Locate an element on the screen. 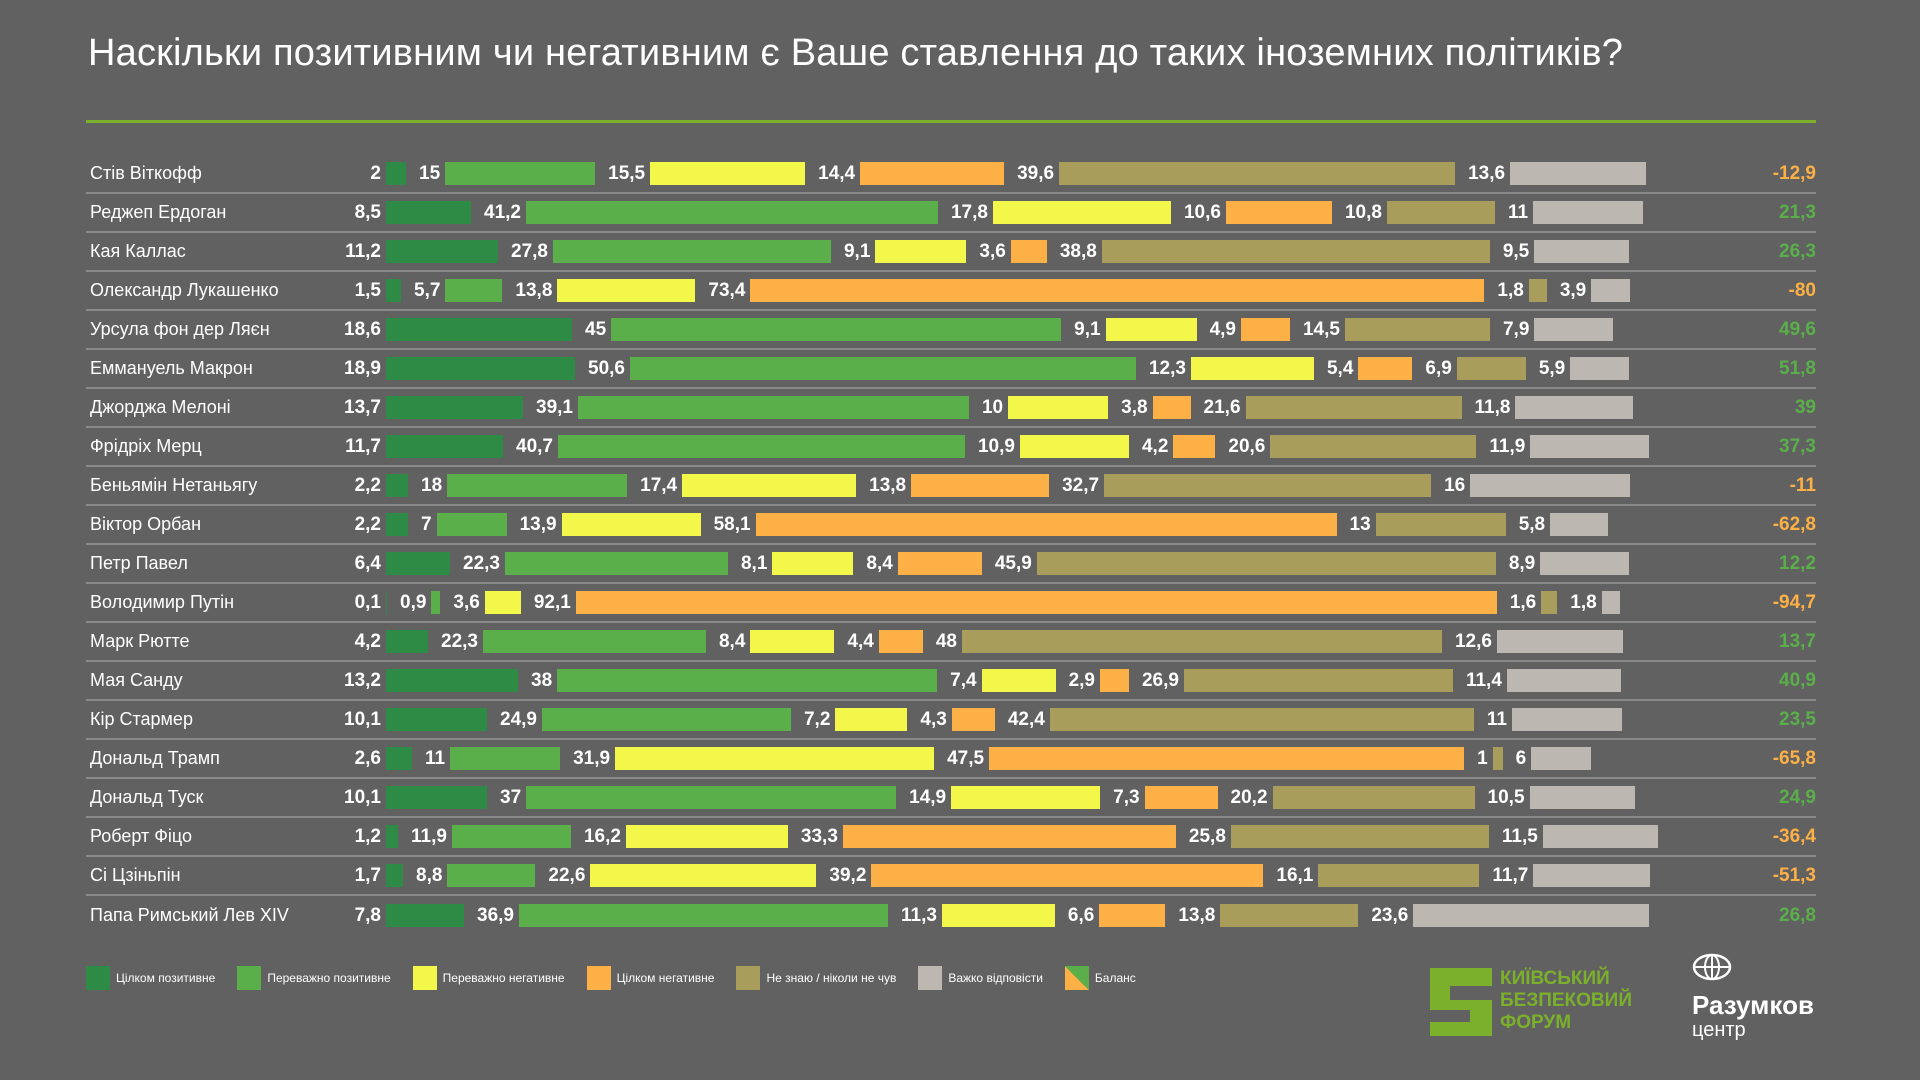  data-label-mostly-negative: 3,6 is located at coordinates (466, 602).